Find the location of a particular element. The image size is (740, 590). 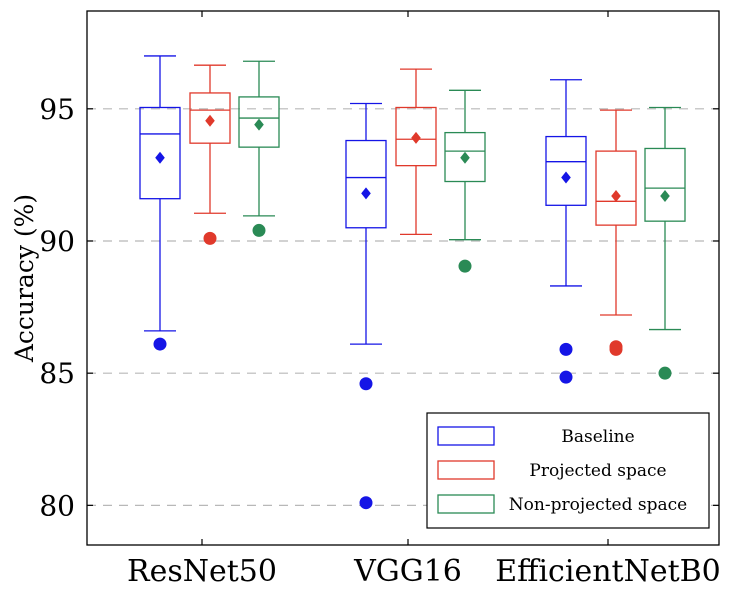

legend-swatch-Baseline is located at coordinates (466, 436).